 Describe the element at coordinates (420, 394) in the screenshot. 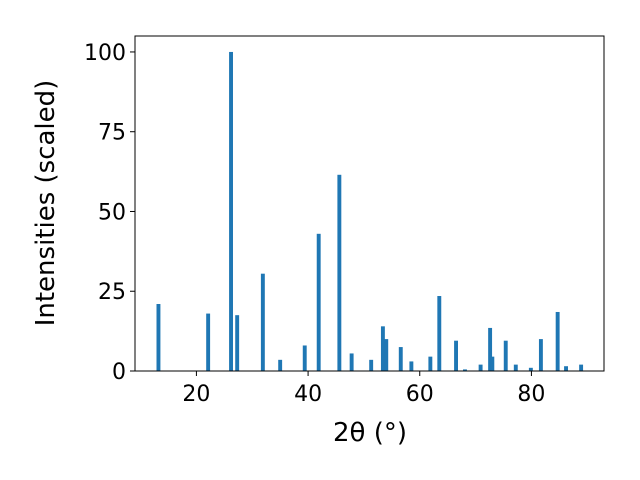

I see `x-tick-label: 60` at that location.